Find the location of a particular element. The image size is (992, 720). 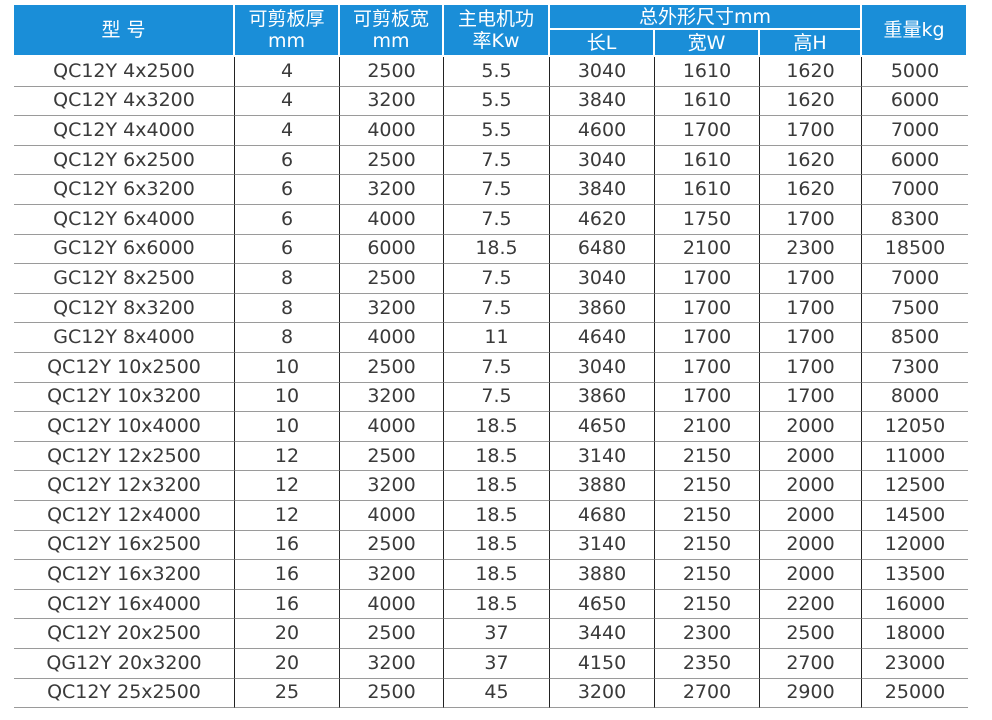

table-cell: 16000 is located at coordinates (915, 605).